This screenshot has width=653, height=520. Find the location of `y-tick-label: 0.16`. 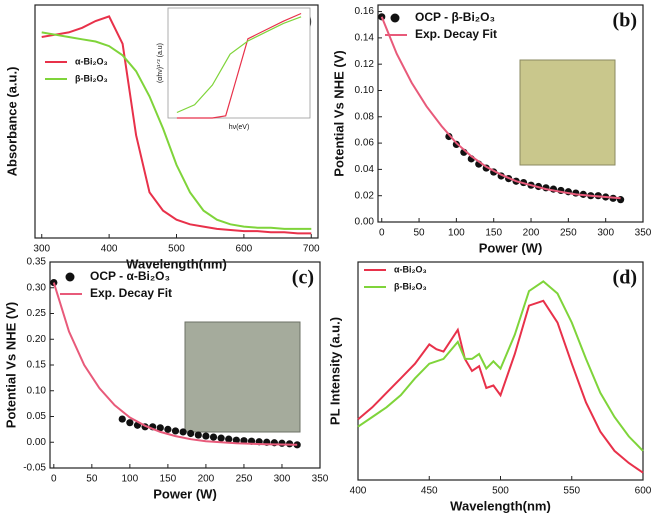

y-tick-label: 0.16 is located at coordinates (365, 11).